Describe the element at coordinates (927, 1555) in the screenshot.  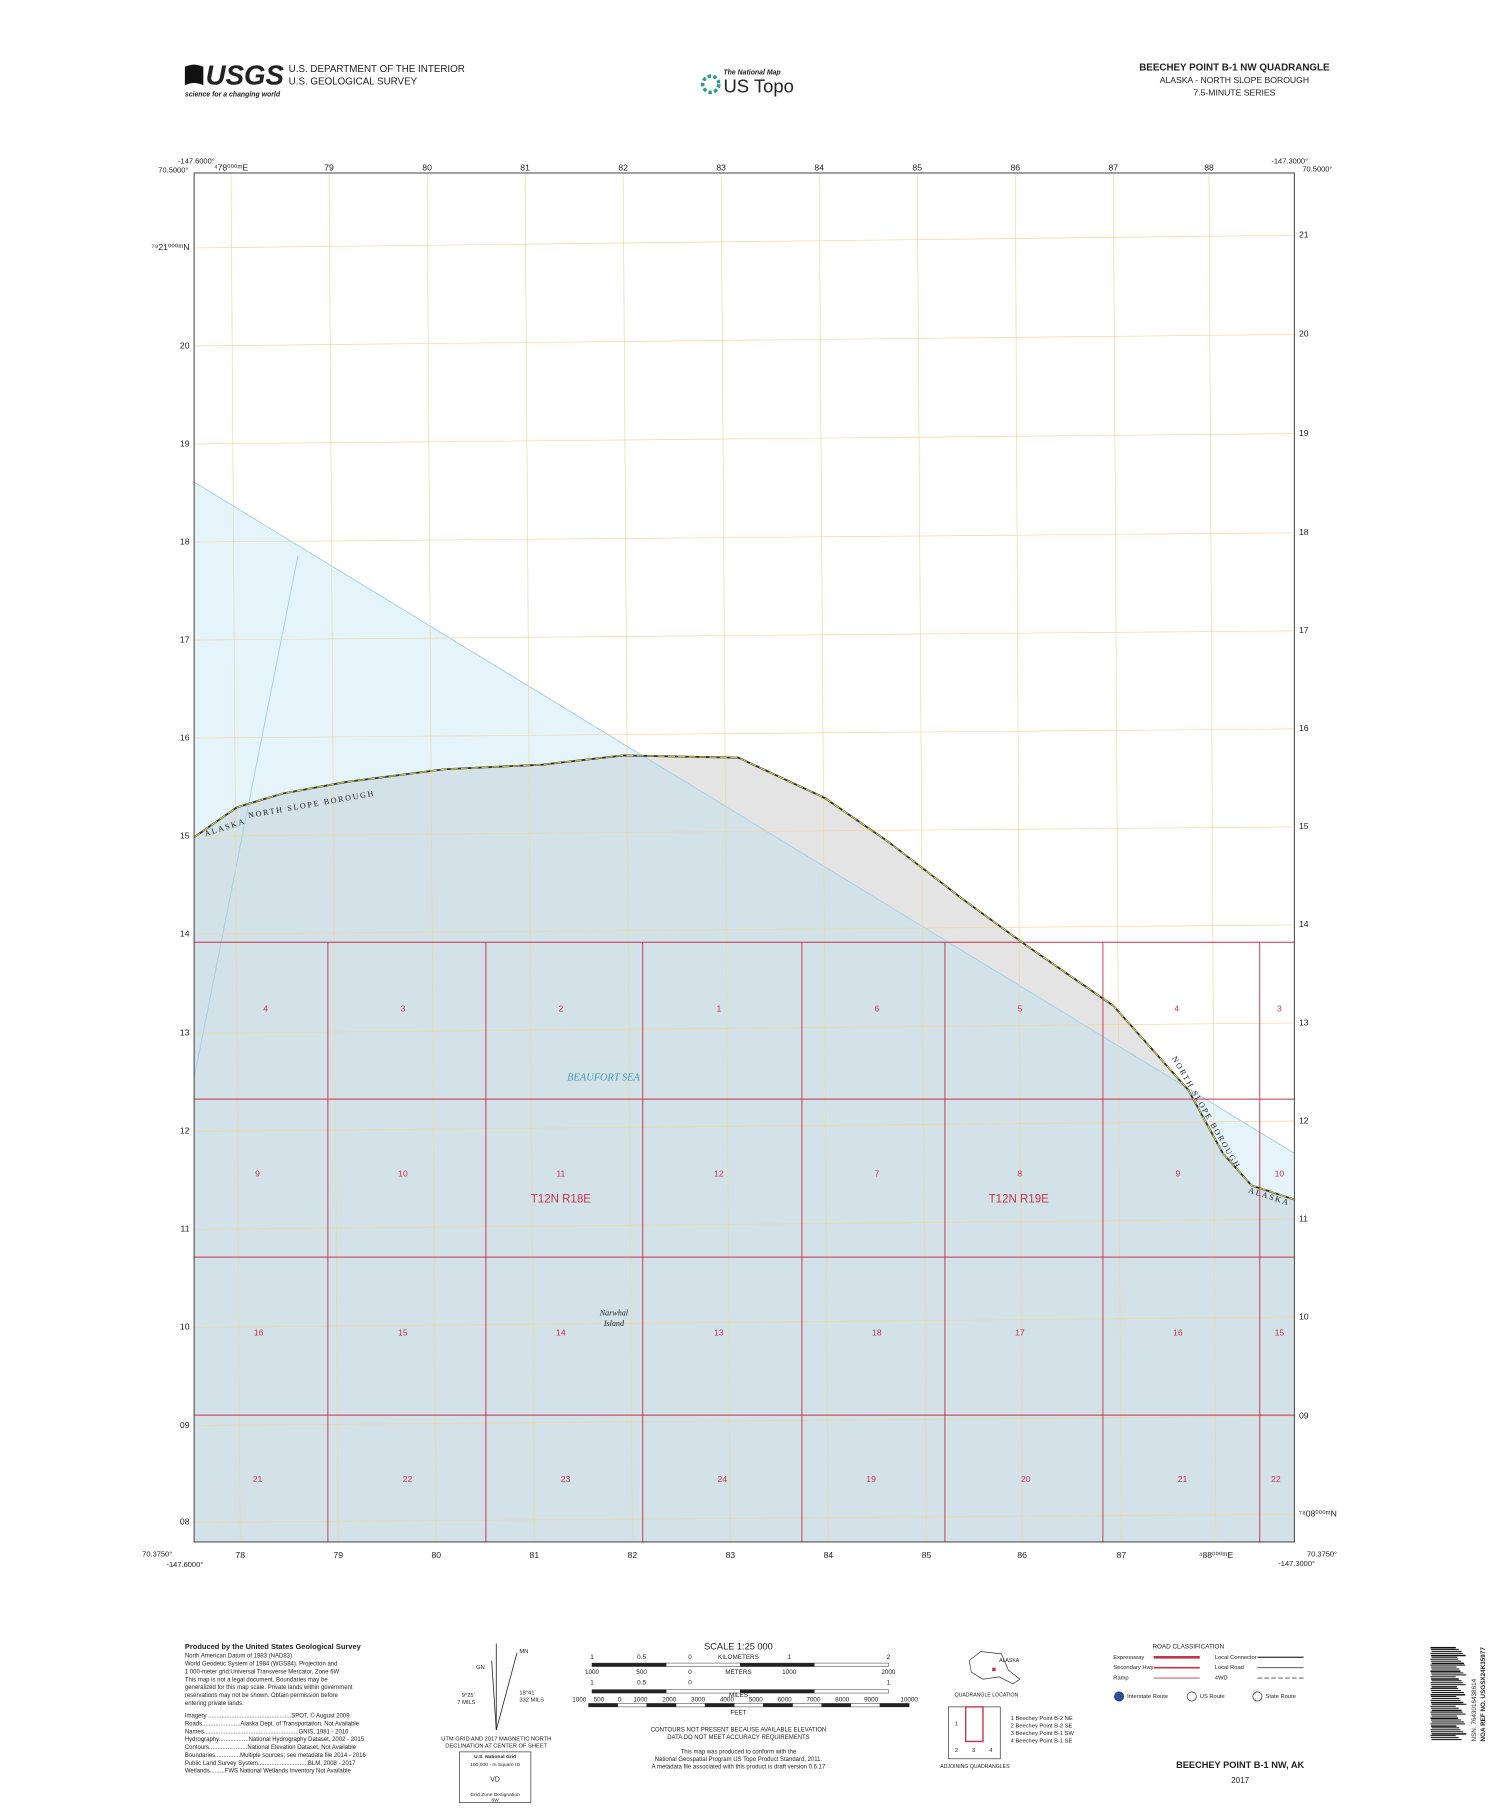
I see `easting-label: 85` at that location.